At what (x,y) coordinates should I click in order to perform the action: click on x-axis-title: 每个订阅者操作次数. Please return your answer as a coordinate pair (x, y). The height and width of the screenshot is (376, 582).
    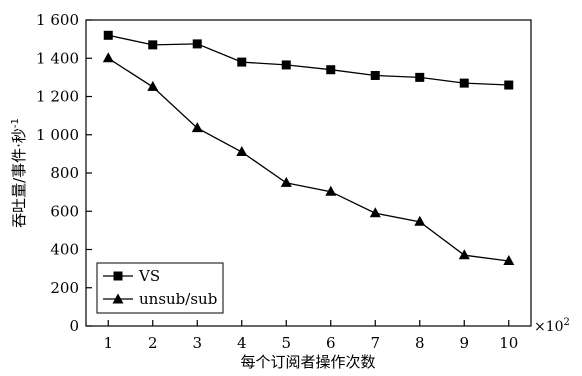
    Looking at the image, I should click on (307, 362).